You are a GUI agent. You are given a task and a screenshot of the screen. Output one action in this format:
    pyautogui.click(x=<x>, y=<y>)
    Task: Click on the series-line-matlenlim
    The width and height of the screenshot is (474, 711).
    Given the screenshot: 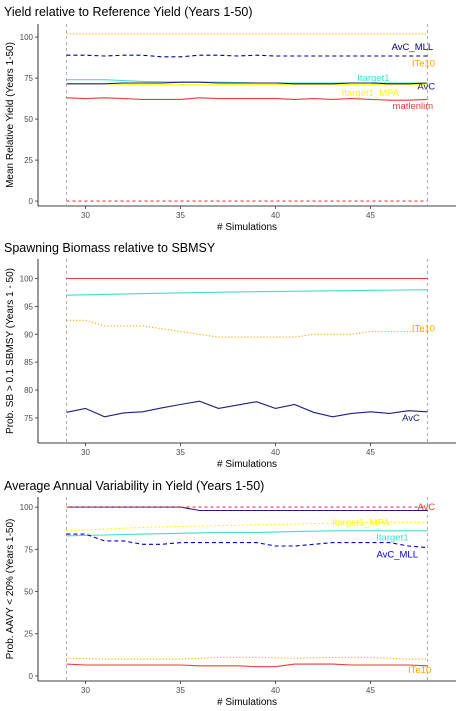 What is the action you would take?
    pyautogui.click(x=247, y=99)
    